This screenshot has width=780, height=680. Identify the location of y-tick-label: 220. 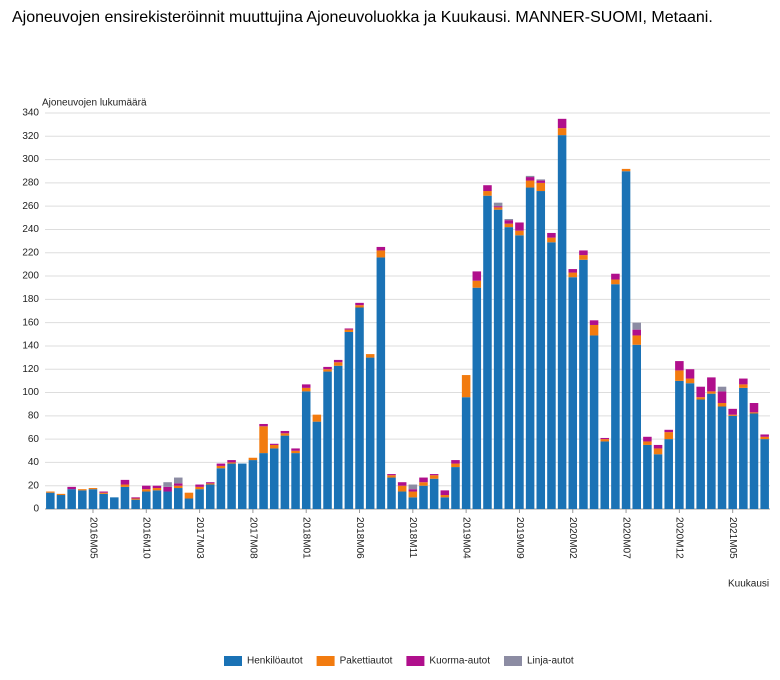
(30, 252).